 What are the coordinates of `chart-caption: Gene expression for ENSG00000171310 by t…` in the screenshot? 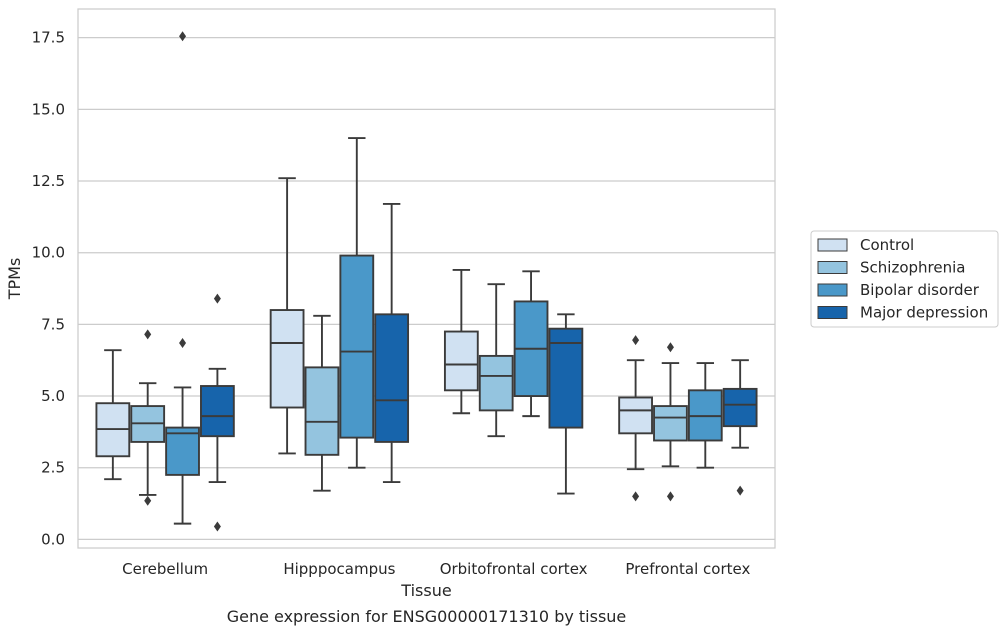 It's located at (427, 616).